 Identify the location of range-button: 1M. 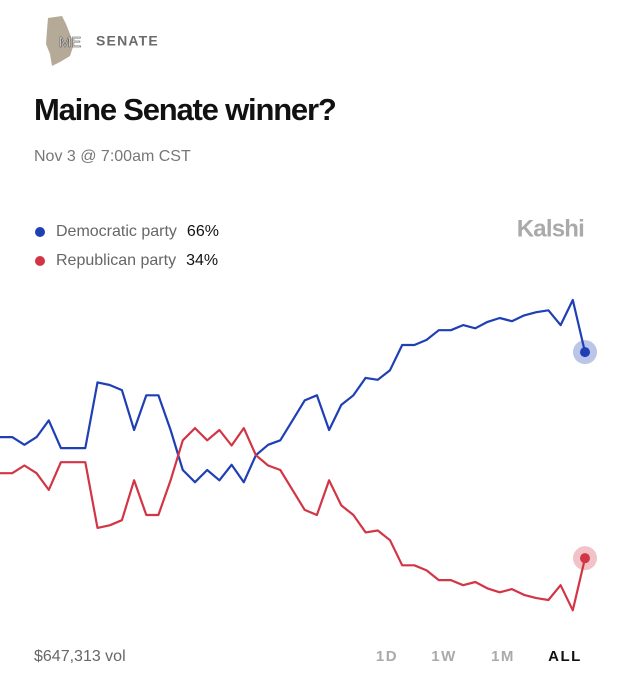
(503, 656).